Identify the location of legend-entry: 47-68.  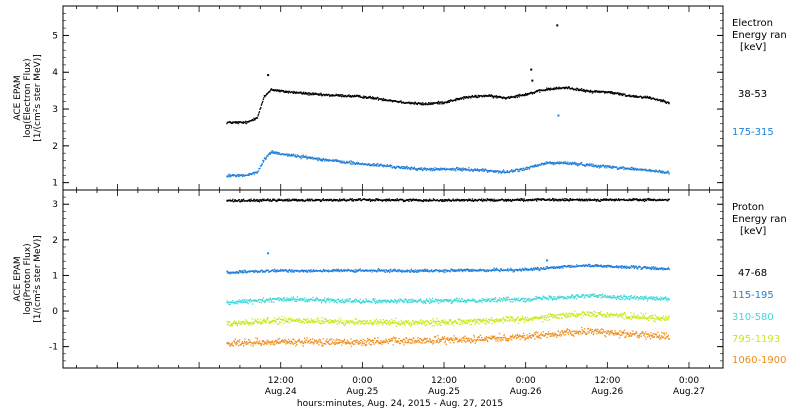
(752, 273).